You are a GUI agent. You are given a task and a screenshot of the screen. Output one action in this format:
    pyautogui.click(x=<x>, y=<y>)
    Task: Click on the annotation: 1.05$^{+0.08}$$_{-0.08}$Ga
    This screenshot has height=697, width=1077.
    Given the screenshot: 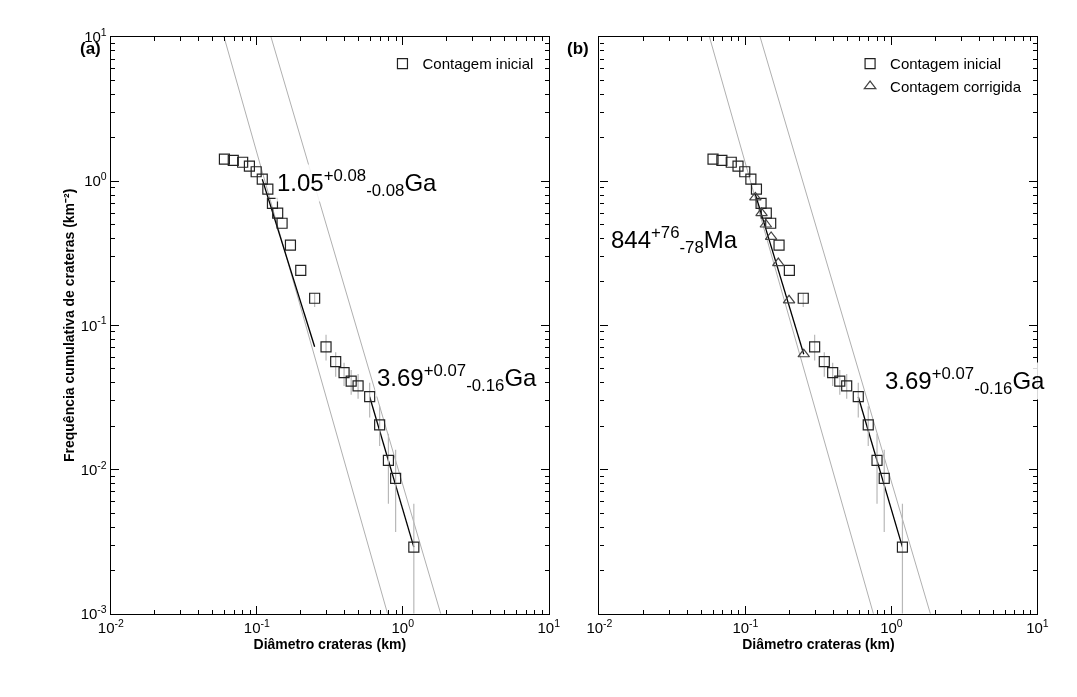 What is the action you would take?
    pyautogui.click(x=357, y=183)
    